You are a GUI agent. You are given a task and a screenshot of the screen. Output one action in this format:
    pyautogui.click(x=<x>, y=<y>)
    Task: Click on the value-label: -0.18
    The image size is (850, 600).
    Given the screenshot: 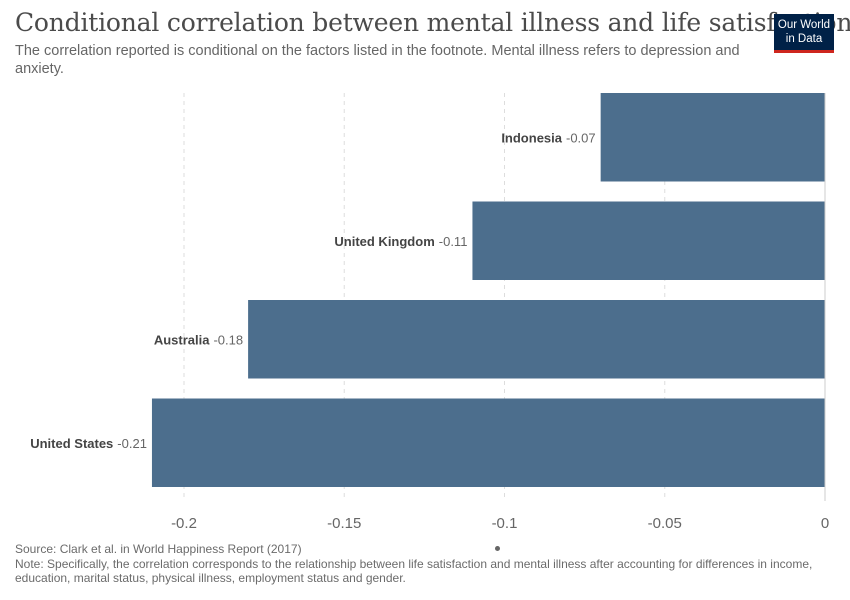 What is the action you would take?
    pyautogui.click(x=228, y=339)
    